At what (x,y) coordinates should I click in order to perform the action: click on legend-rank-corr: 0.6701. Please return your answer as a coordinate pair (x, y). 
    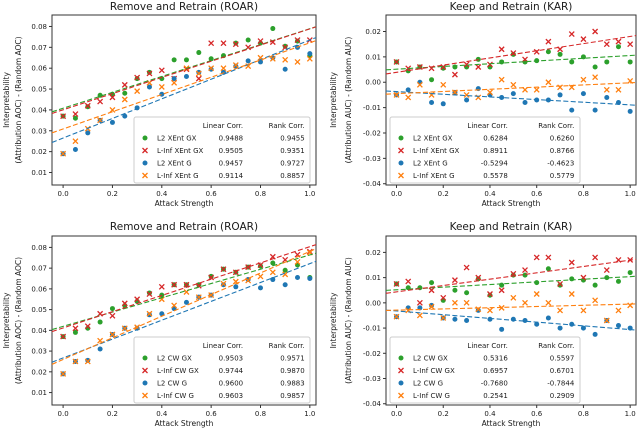
    Looking at the image, I should click on (562, 371).